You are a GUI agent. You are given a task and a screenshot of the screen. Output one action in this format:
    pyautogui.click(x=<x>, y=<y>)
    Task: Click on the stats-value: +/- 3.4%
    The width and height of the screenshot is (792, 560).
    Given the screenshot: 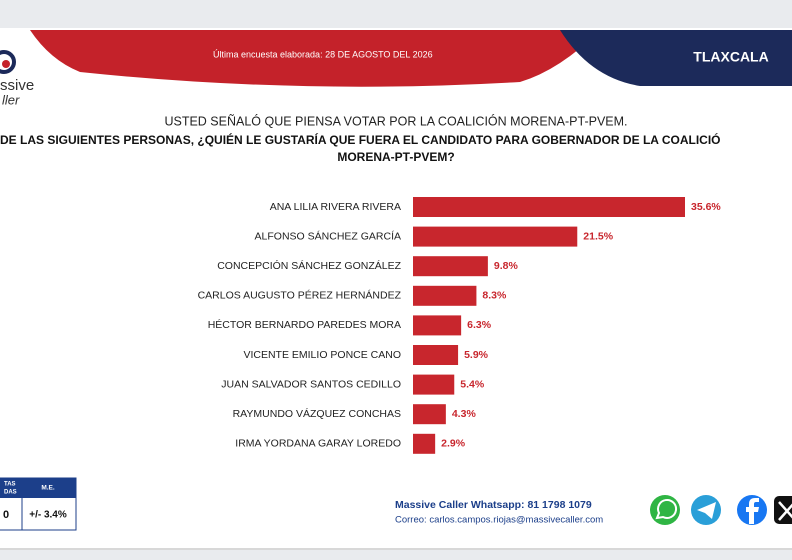 What is the action you would take?
    pyautogui.click(x=48, y=515)
    